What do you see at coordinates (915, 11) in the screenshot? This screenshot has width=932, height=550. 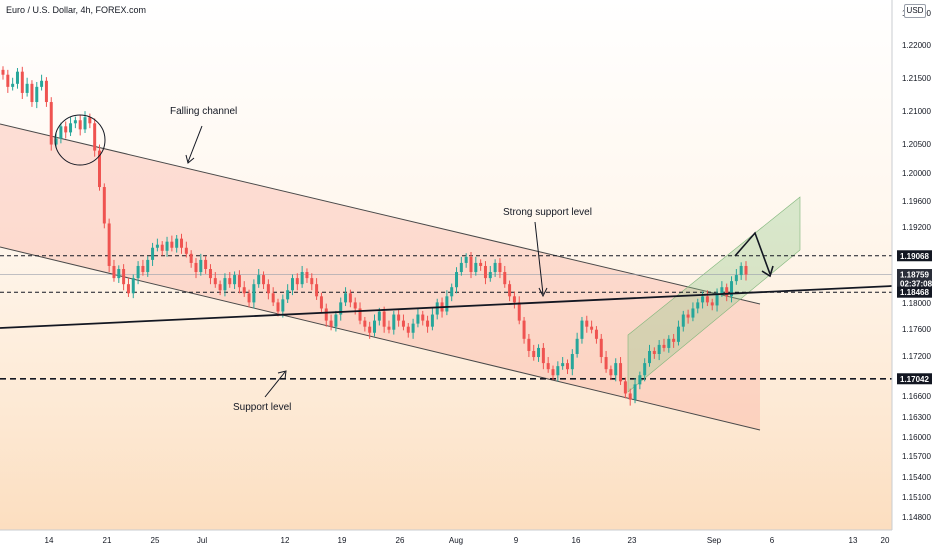 I see `currency-badge: USD` at bounding box center [915, 11].